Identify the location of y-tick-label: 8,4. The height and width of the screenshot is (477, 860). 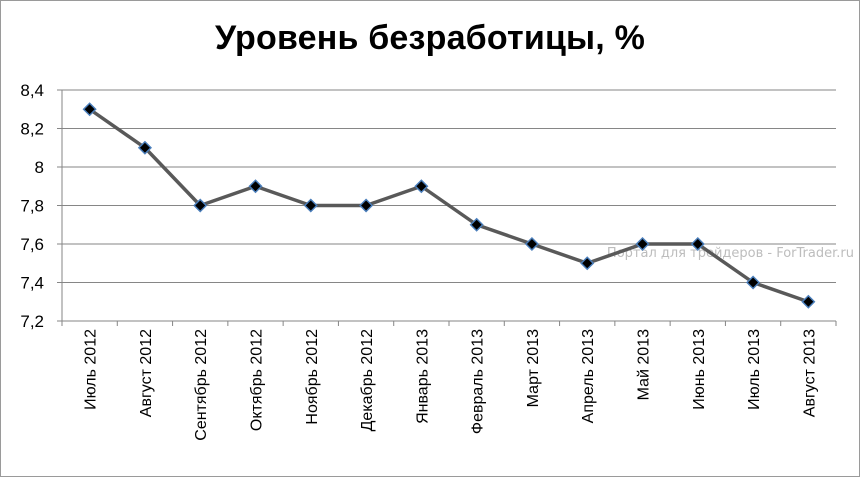
(32, 90).